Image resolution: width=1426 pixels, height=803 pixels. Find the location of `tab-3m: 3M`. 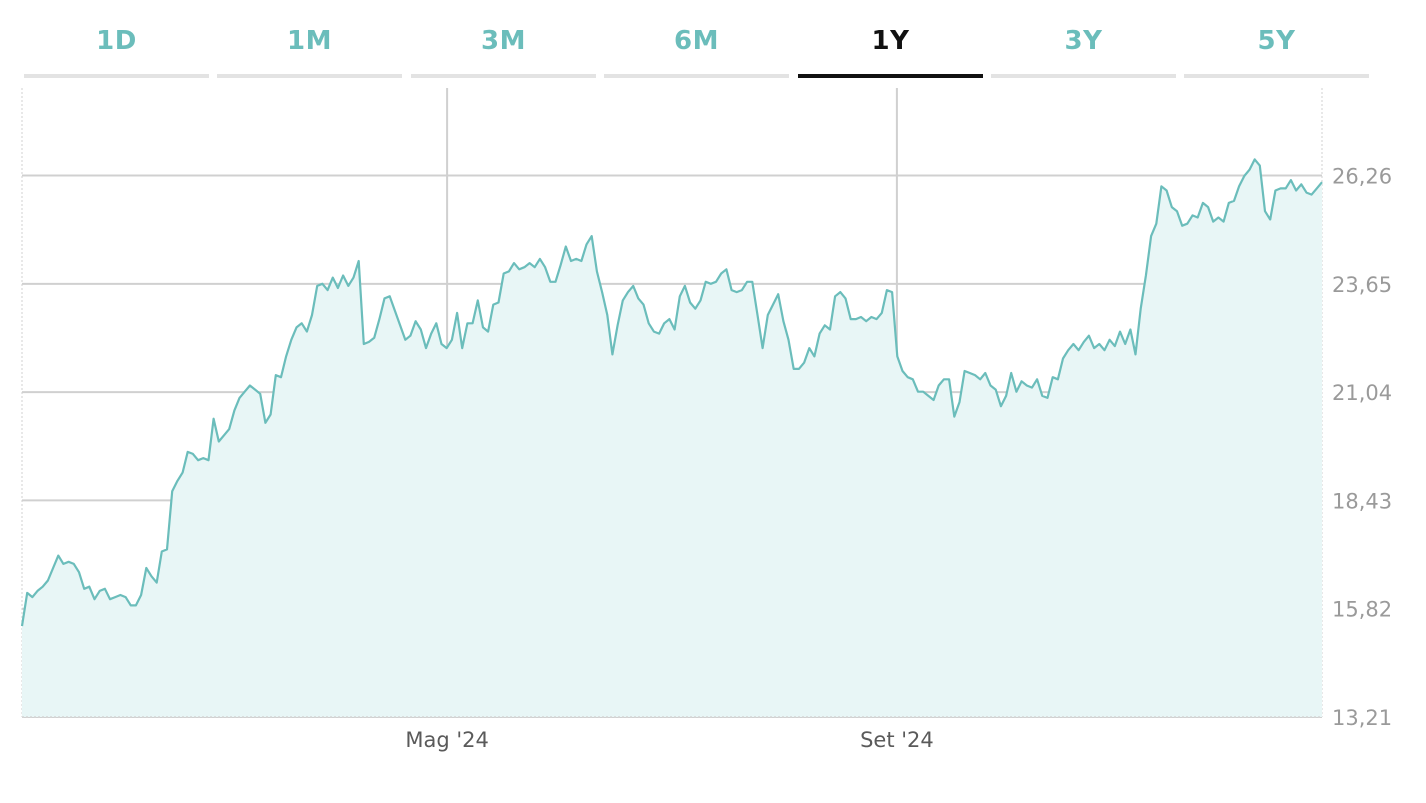

tab-3m: 3M is located at coordinates (503, 39).